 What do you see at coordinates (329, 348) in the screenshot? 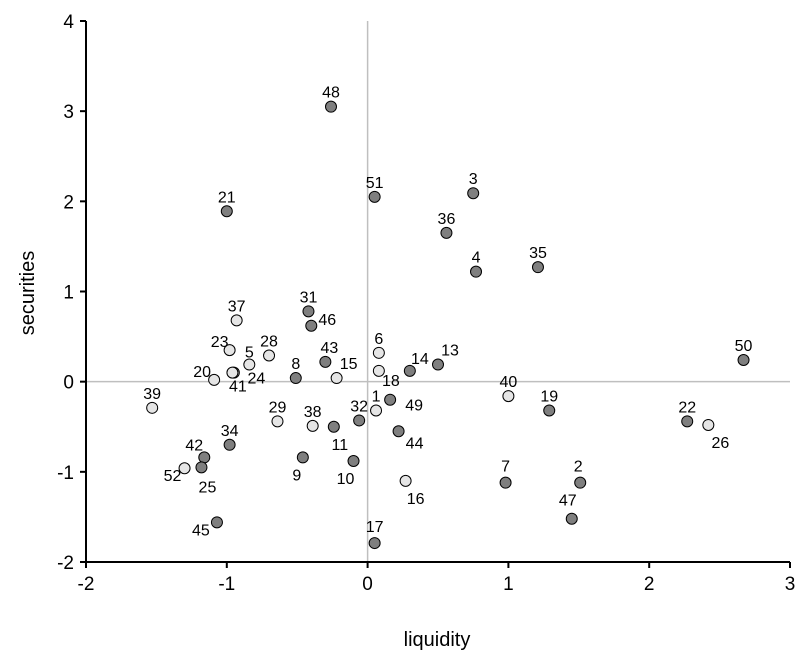
I see `point-label: 43` at bounding box center [329, 348].